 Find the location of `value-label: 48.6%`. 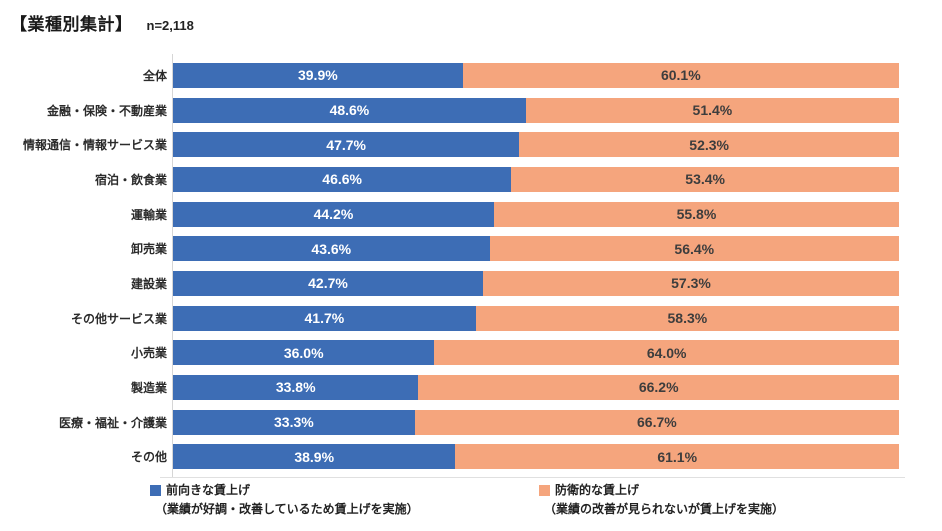

value-label: 48.6% is located at coordinates (349, 110).